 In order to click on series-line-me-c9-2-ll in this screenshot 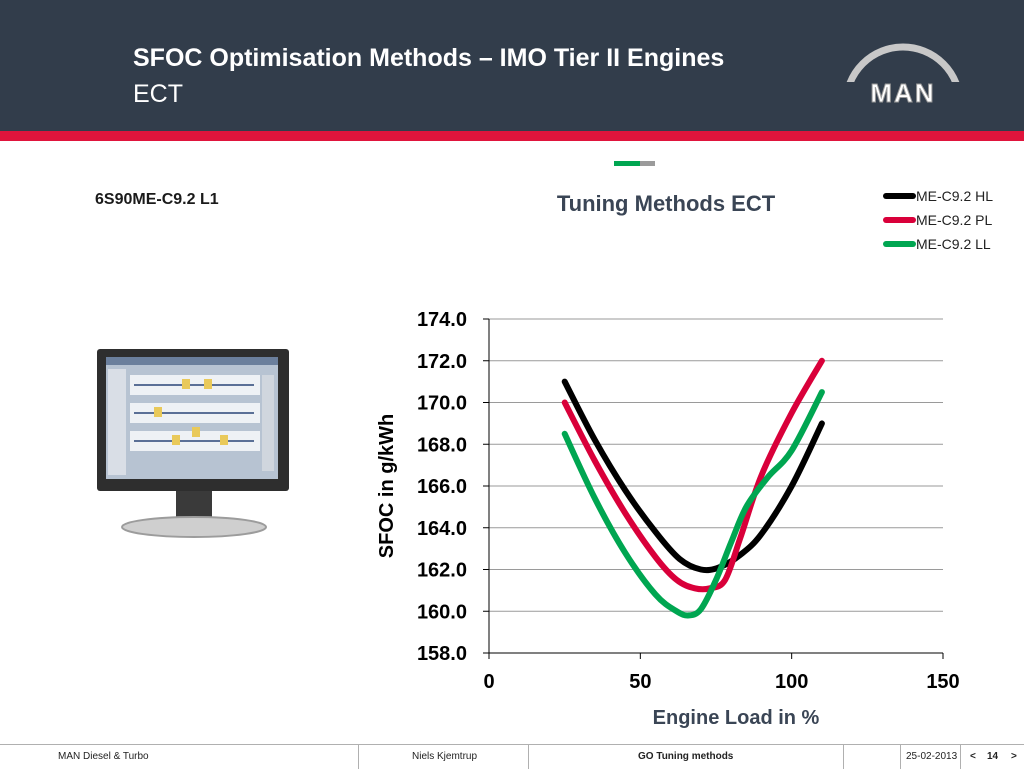, I will do `click(693, 504)`.